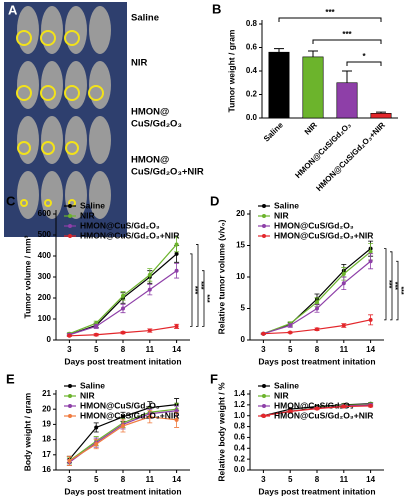 The width and height of the screenshot is (406, 500). I want to click on y-tick-label: 16, so click(46, 469).